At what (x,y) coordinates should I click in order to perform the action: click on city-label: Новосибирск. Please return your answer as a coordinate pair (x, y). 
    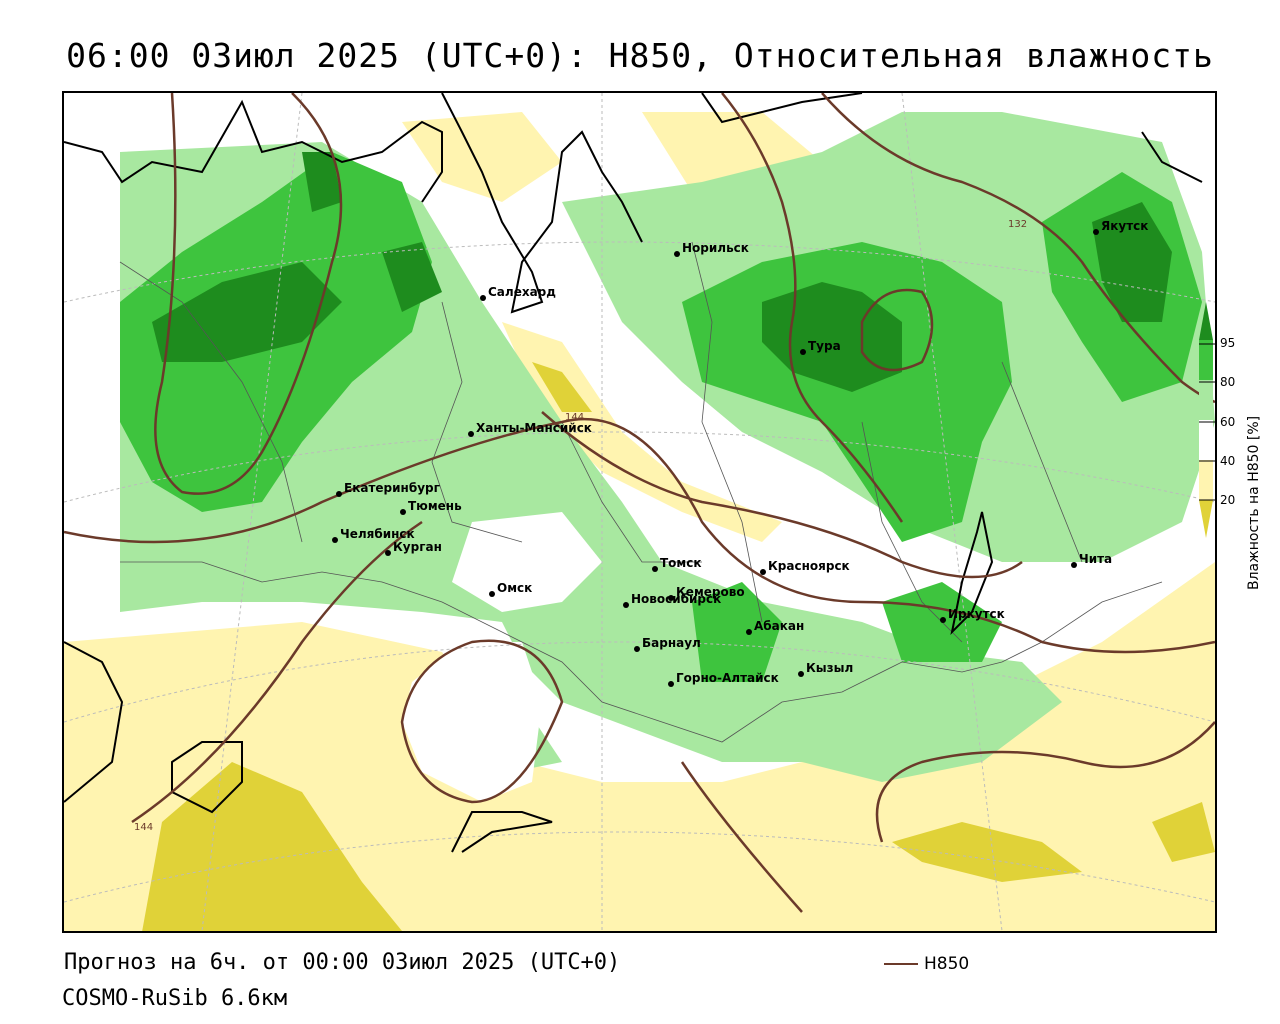
    Looking at the image, I should click on (676, 599).